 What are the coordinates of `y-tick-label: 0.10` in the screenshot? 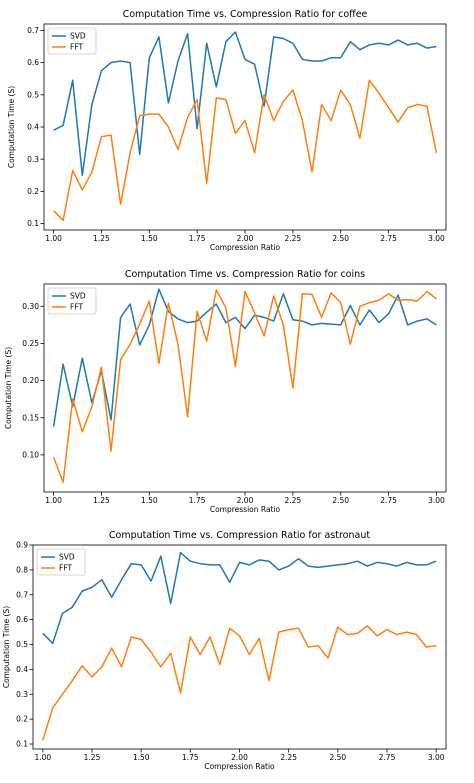 It's located at (30, 454).